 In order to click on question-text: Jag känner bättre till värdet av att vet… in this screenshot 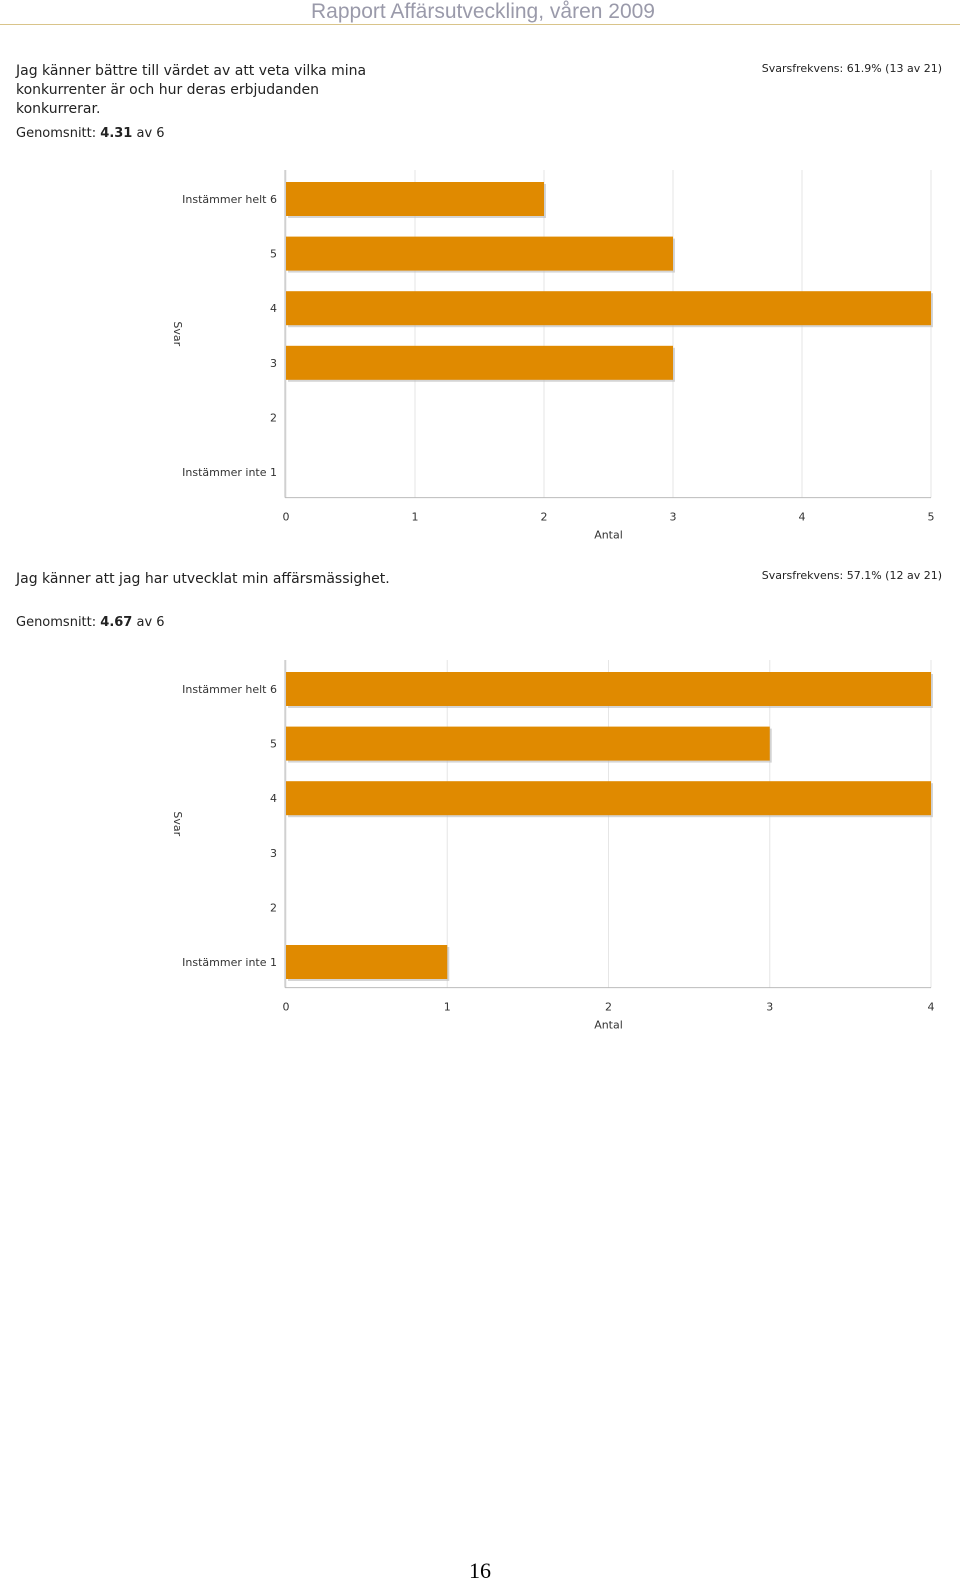, I will do `click(191, 90)`.